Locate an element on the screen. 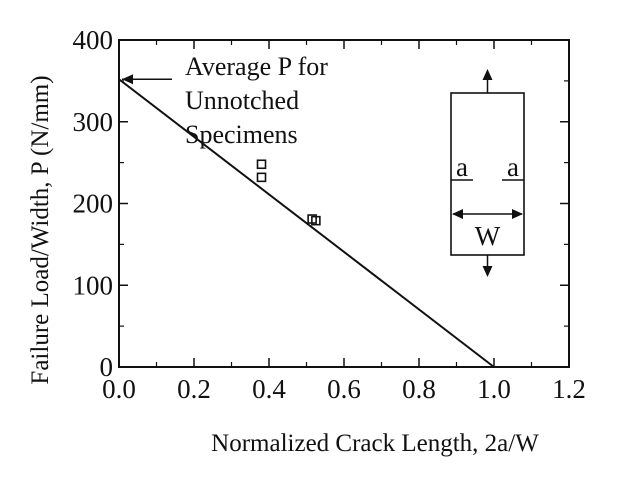  y-tick-label: 200 is located at coordinates (93, 204).